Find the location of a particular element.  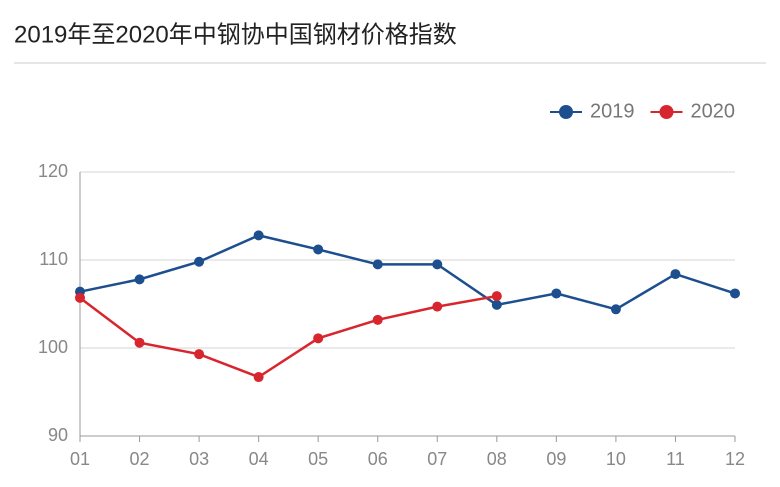

y-tick-label: 120 is located at coordinates (53, 171).